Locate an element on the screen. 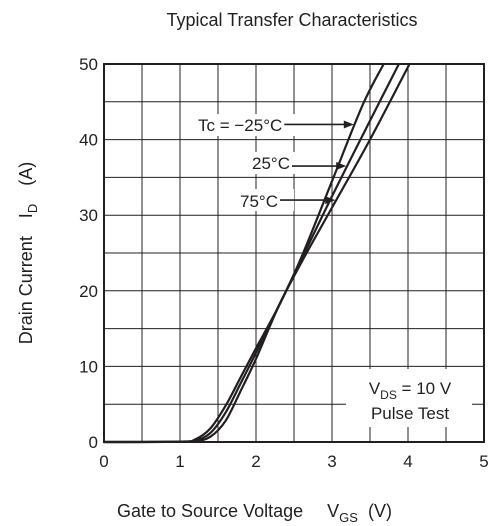  y-axis-label: Drain CurrentID(A) is located at coordinates (28, 253).